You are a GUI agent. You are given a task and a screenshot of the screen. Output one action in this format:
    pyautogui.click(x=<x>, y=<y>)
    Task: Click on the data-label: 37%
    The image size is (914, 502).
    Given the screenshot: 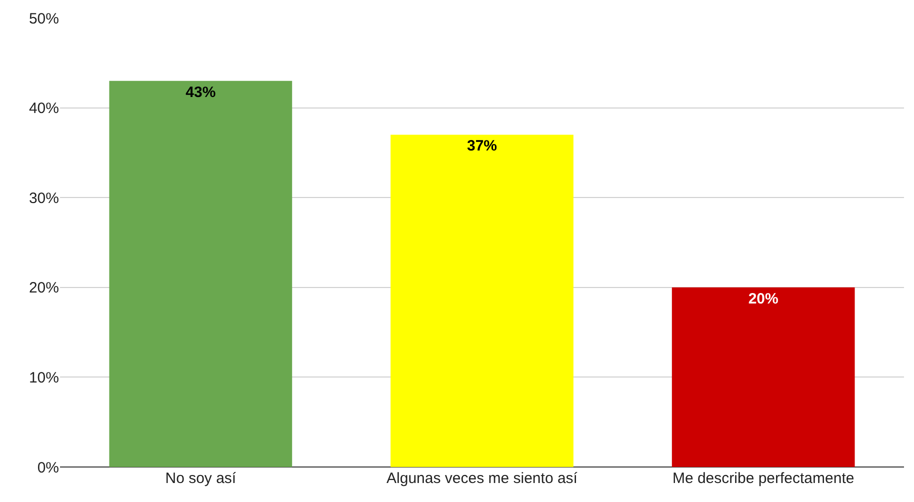 What is the action you would take?
    pyautogui.click(x=482, y=146)
    